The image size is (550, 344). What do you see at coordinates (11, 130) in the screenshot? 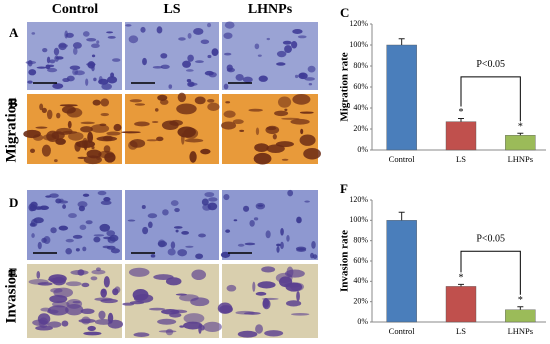
I see `row-label: Migration` at bounding box center [11, 130].